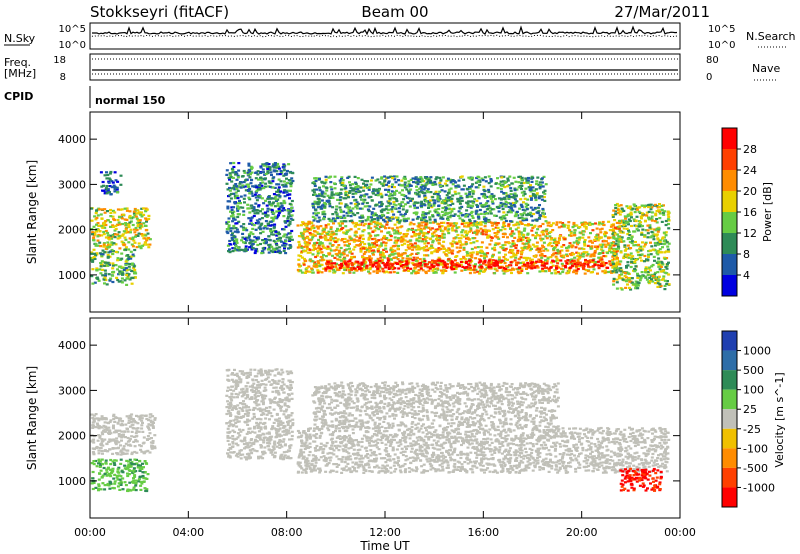 The height and width of the screenshot is (554, 800). Describe the element at coordinates (766, 68) in the screenshot. I see `nave-label: Nave` at that location.